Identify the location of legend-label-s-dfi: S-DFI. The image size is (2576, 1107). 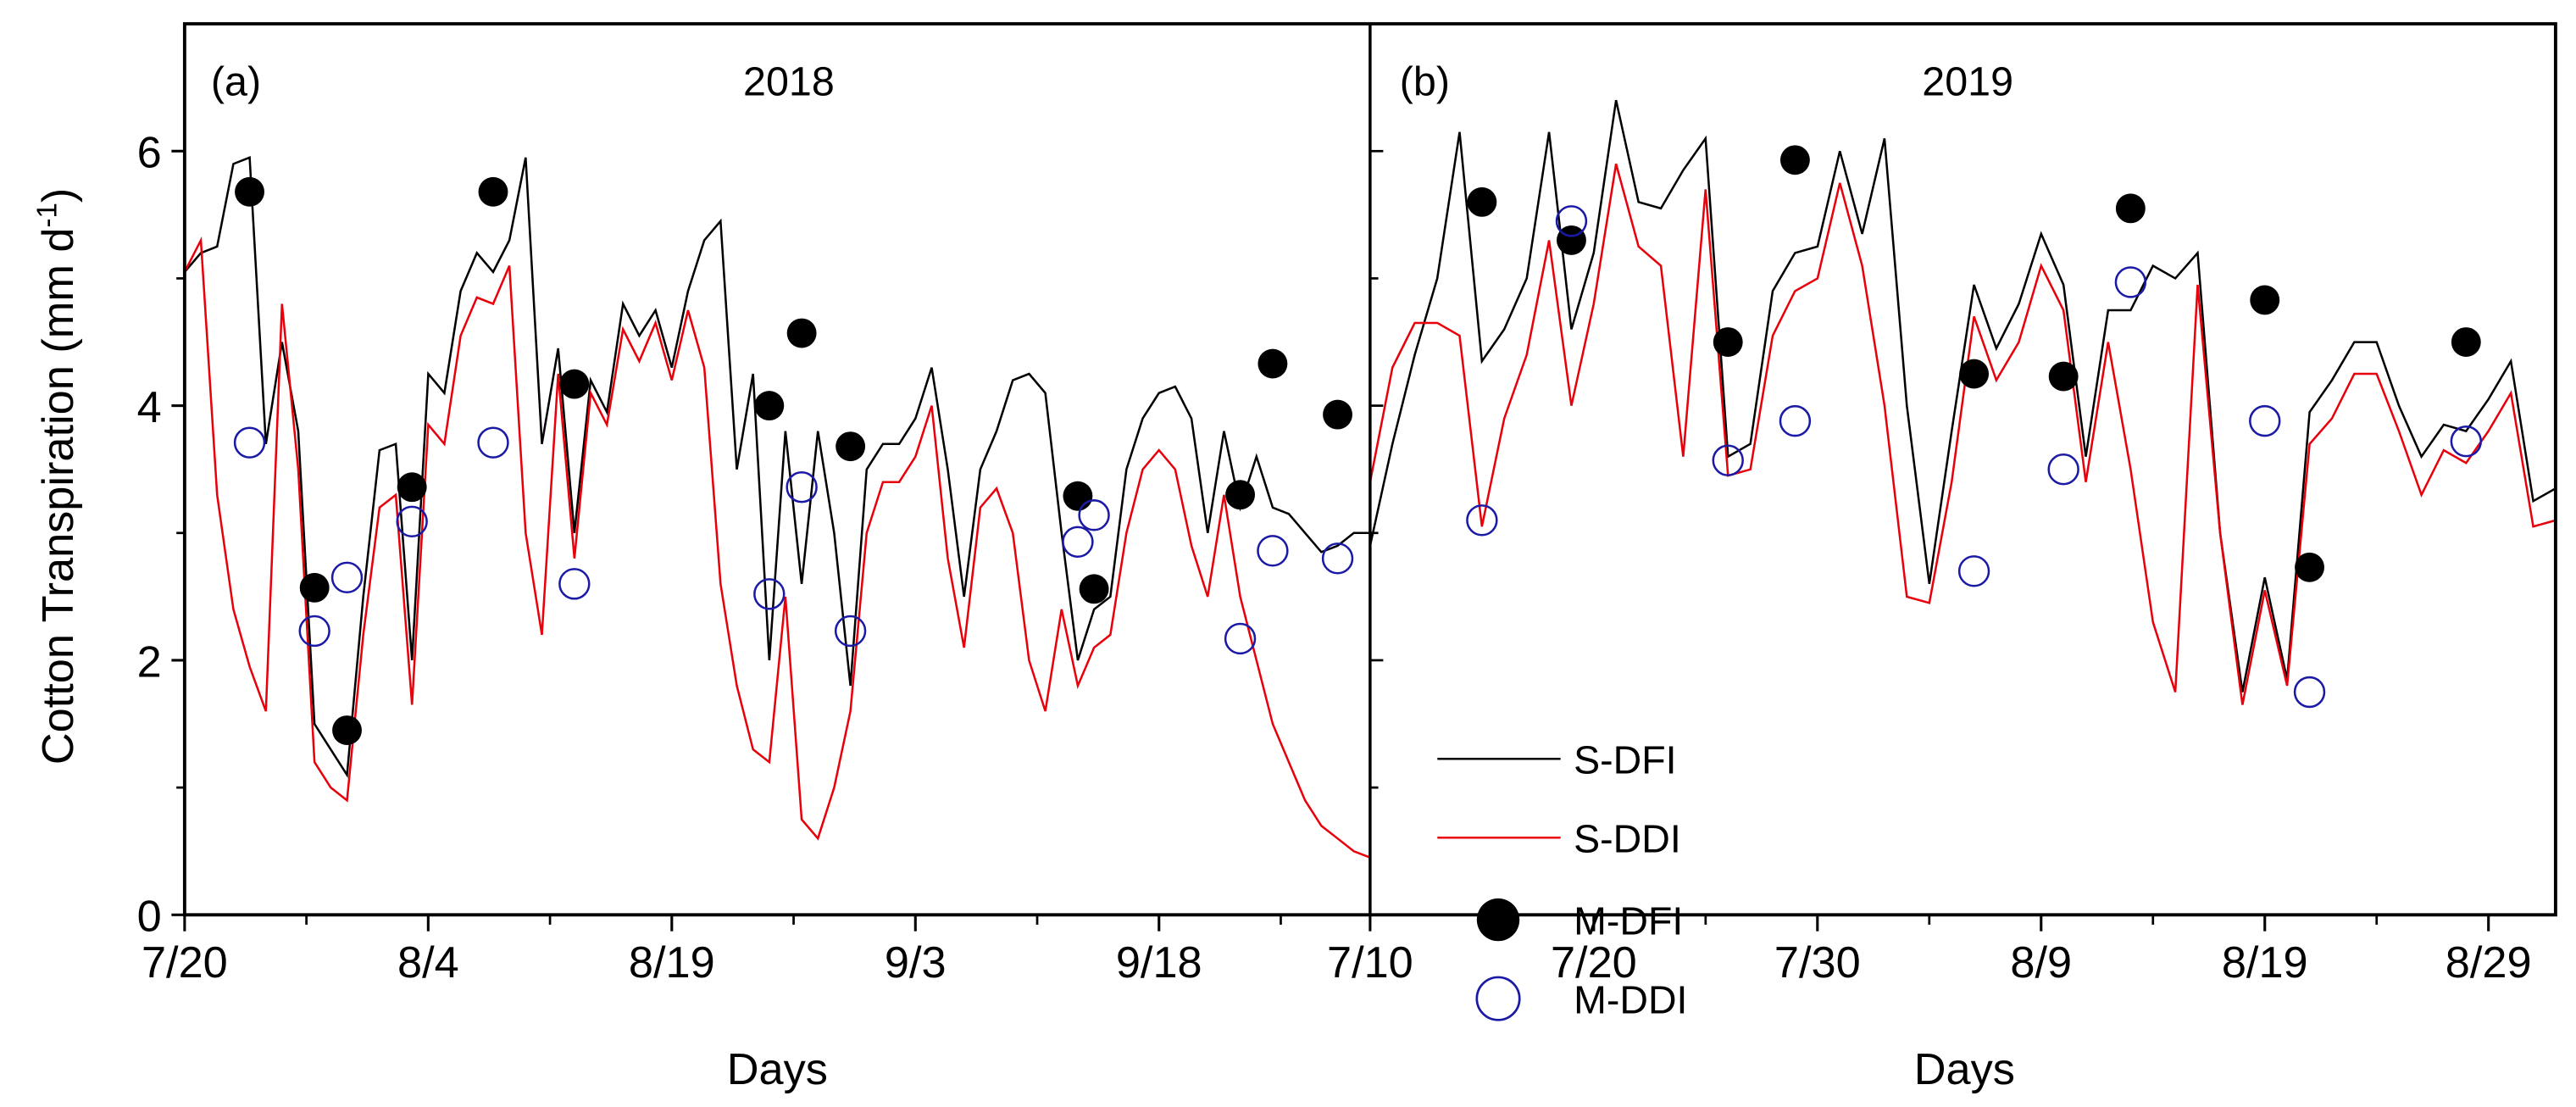
(1625, 760).